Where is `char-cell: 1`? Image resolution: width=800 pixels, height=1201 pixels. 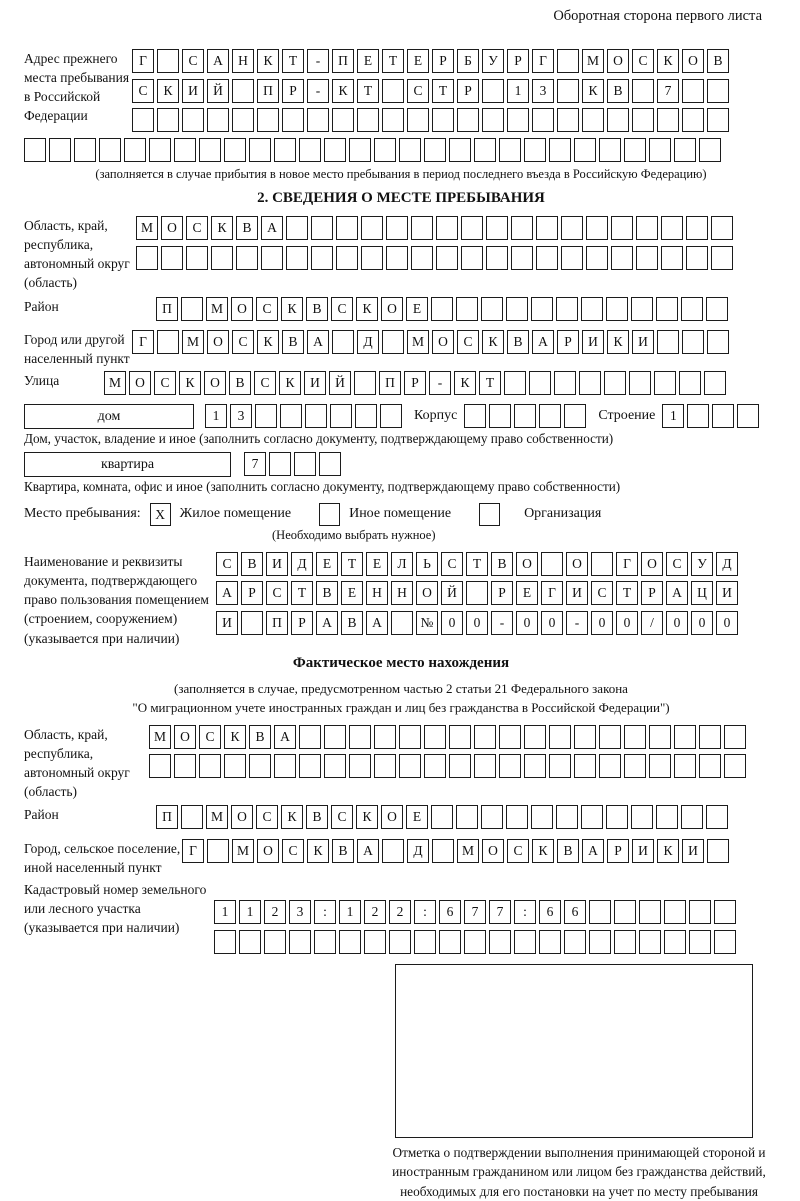
char-cell: 1 is located at coordinates (216, 415).